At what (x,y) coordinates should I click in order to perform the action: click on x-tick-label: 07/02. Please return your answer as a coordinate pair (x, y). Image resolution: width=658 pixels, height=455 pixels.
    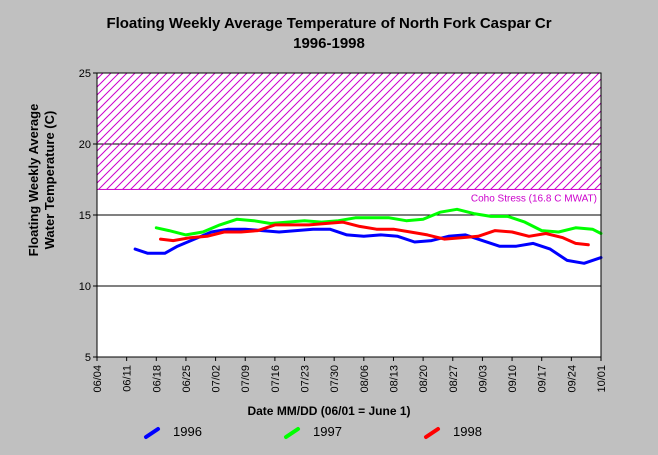
    Looking at the image, I should click on (217, 379).